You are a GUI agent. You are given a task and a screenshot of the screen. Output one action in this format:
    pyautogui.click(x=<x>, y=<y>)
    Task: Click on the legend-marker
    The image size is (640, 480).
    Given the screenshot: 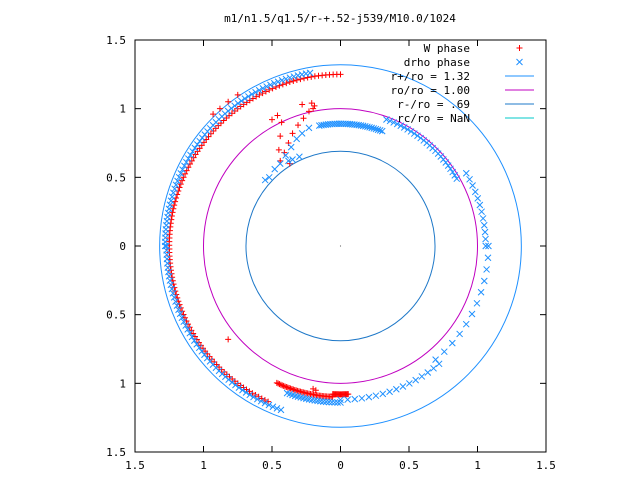 What is the action you would take?
    pyautogui.click(x=519, y=48)
    